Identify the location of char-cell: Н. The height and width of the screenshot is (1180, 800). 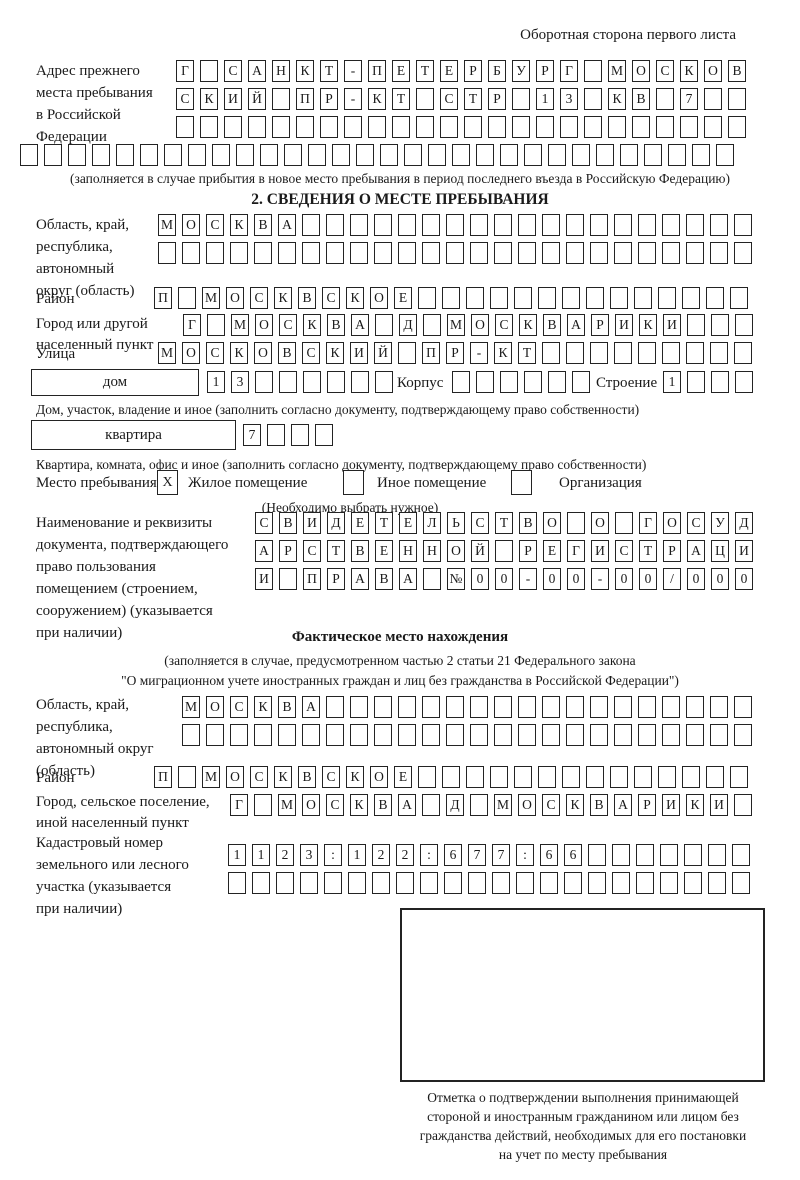
(408, 551).